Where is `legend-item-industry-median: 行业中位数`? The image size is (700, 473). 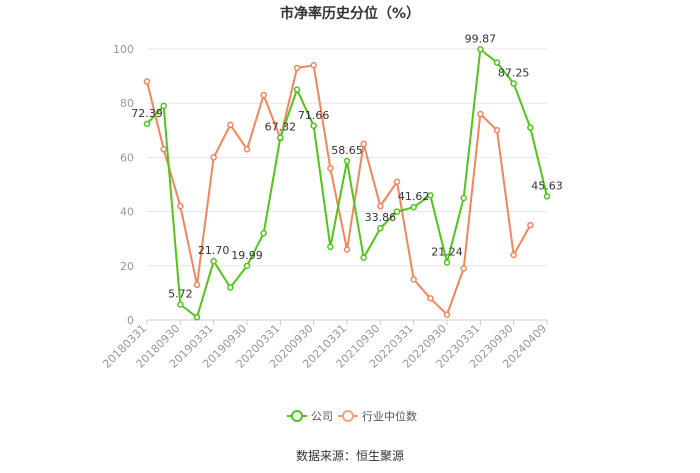 legend-item-industry-median: 行业中位数 is located at coordinates (377, 416).